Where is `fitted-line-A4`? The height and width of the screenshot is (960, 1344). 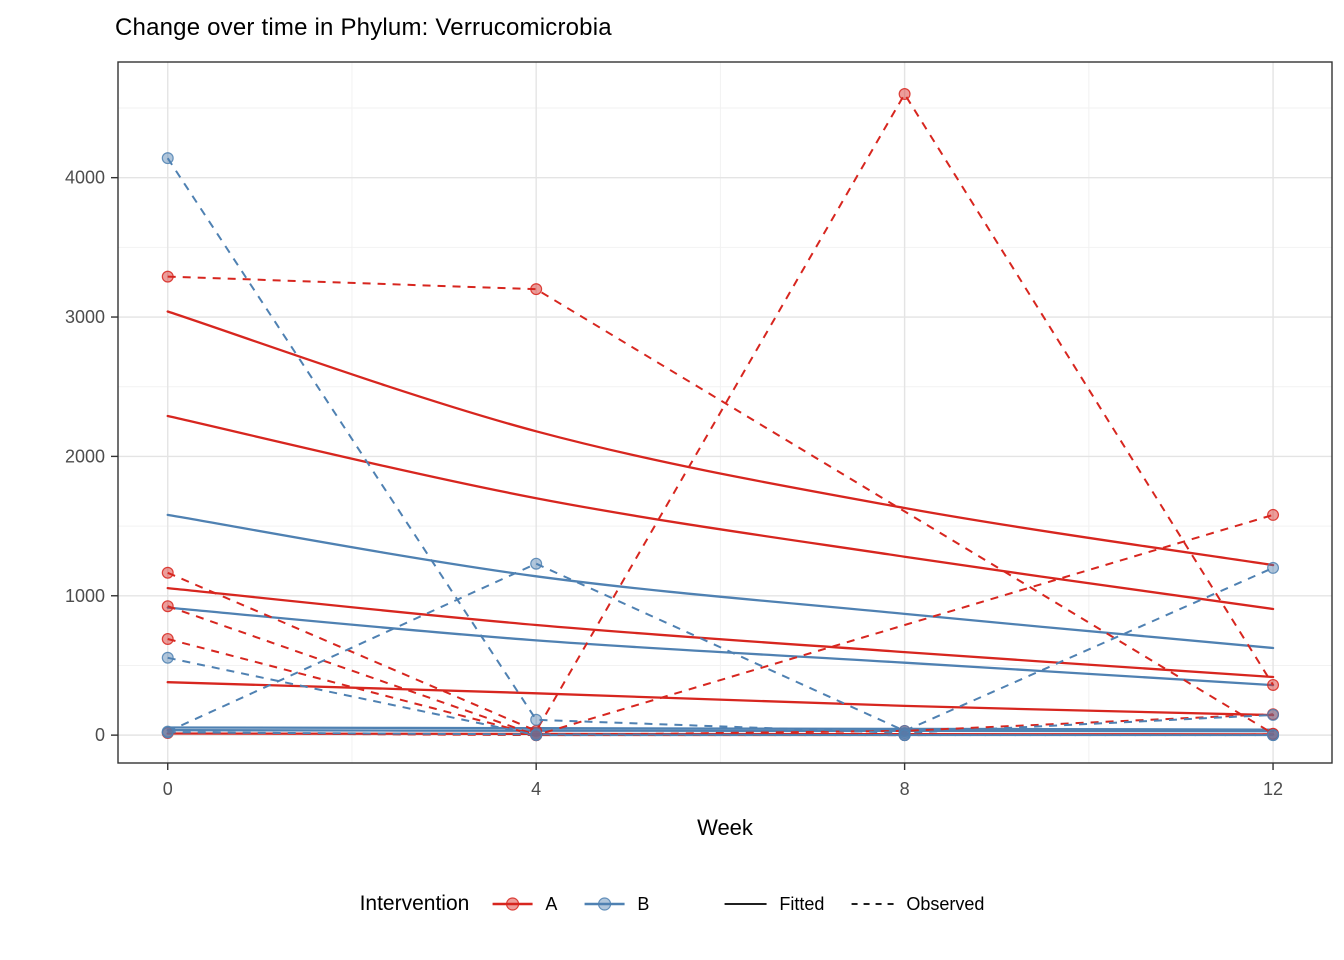 fitted-line-A4 is located at coordinates (720, 699).